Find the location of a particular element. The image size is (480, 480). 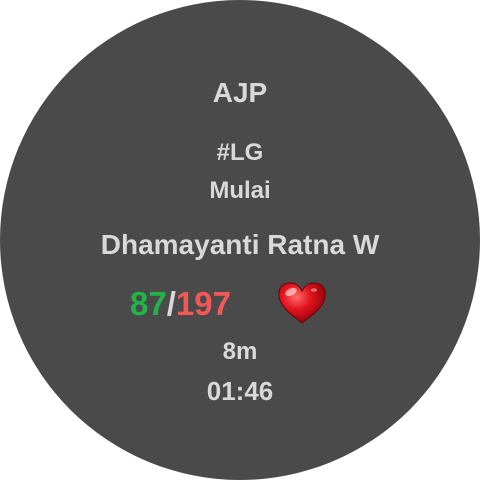

session-tag: #LG is located at coordinates (240, 152).